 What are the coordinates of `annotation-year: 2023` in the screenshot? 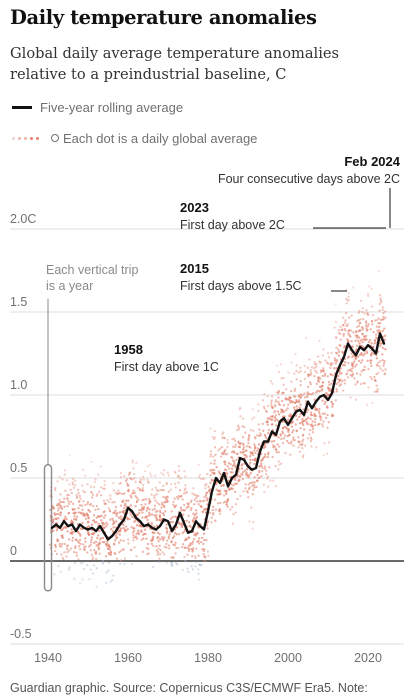 It's located at (194, 207).